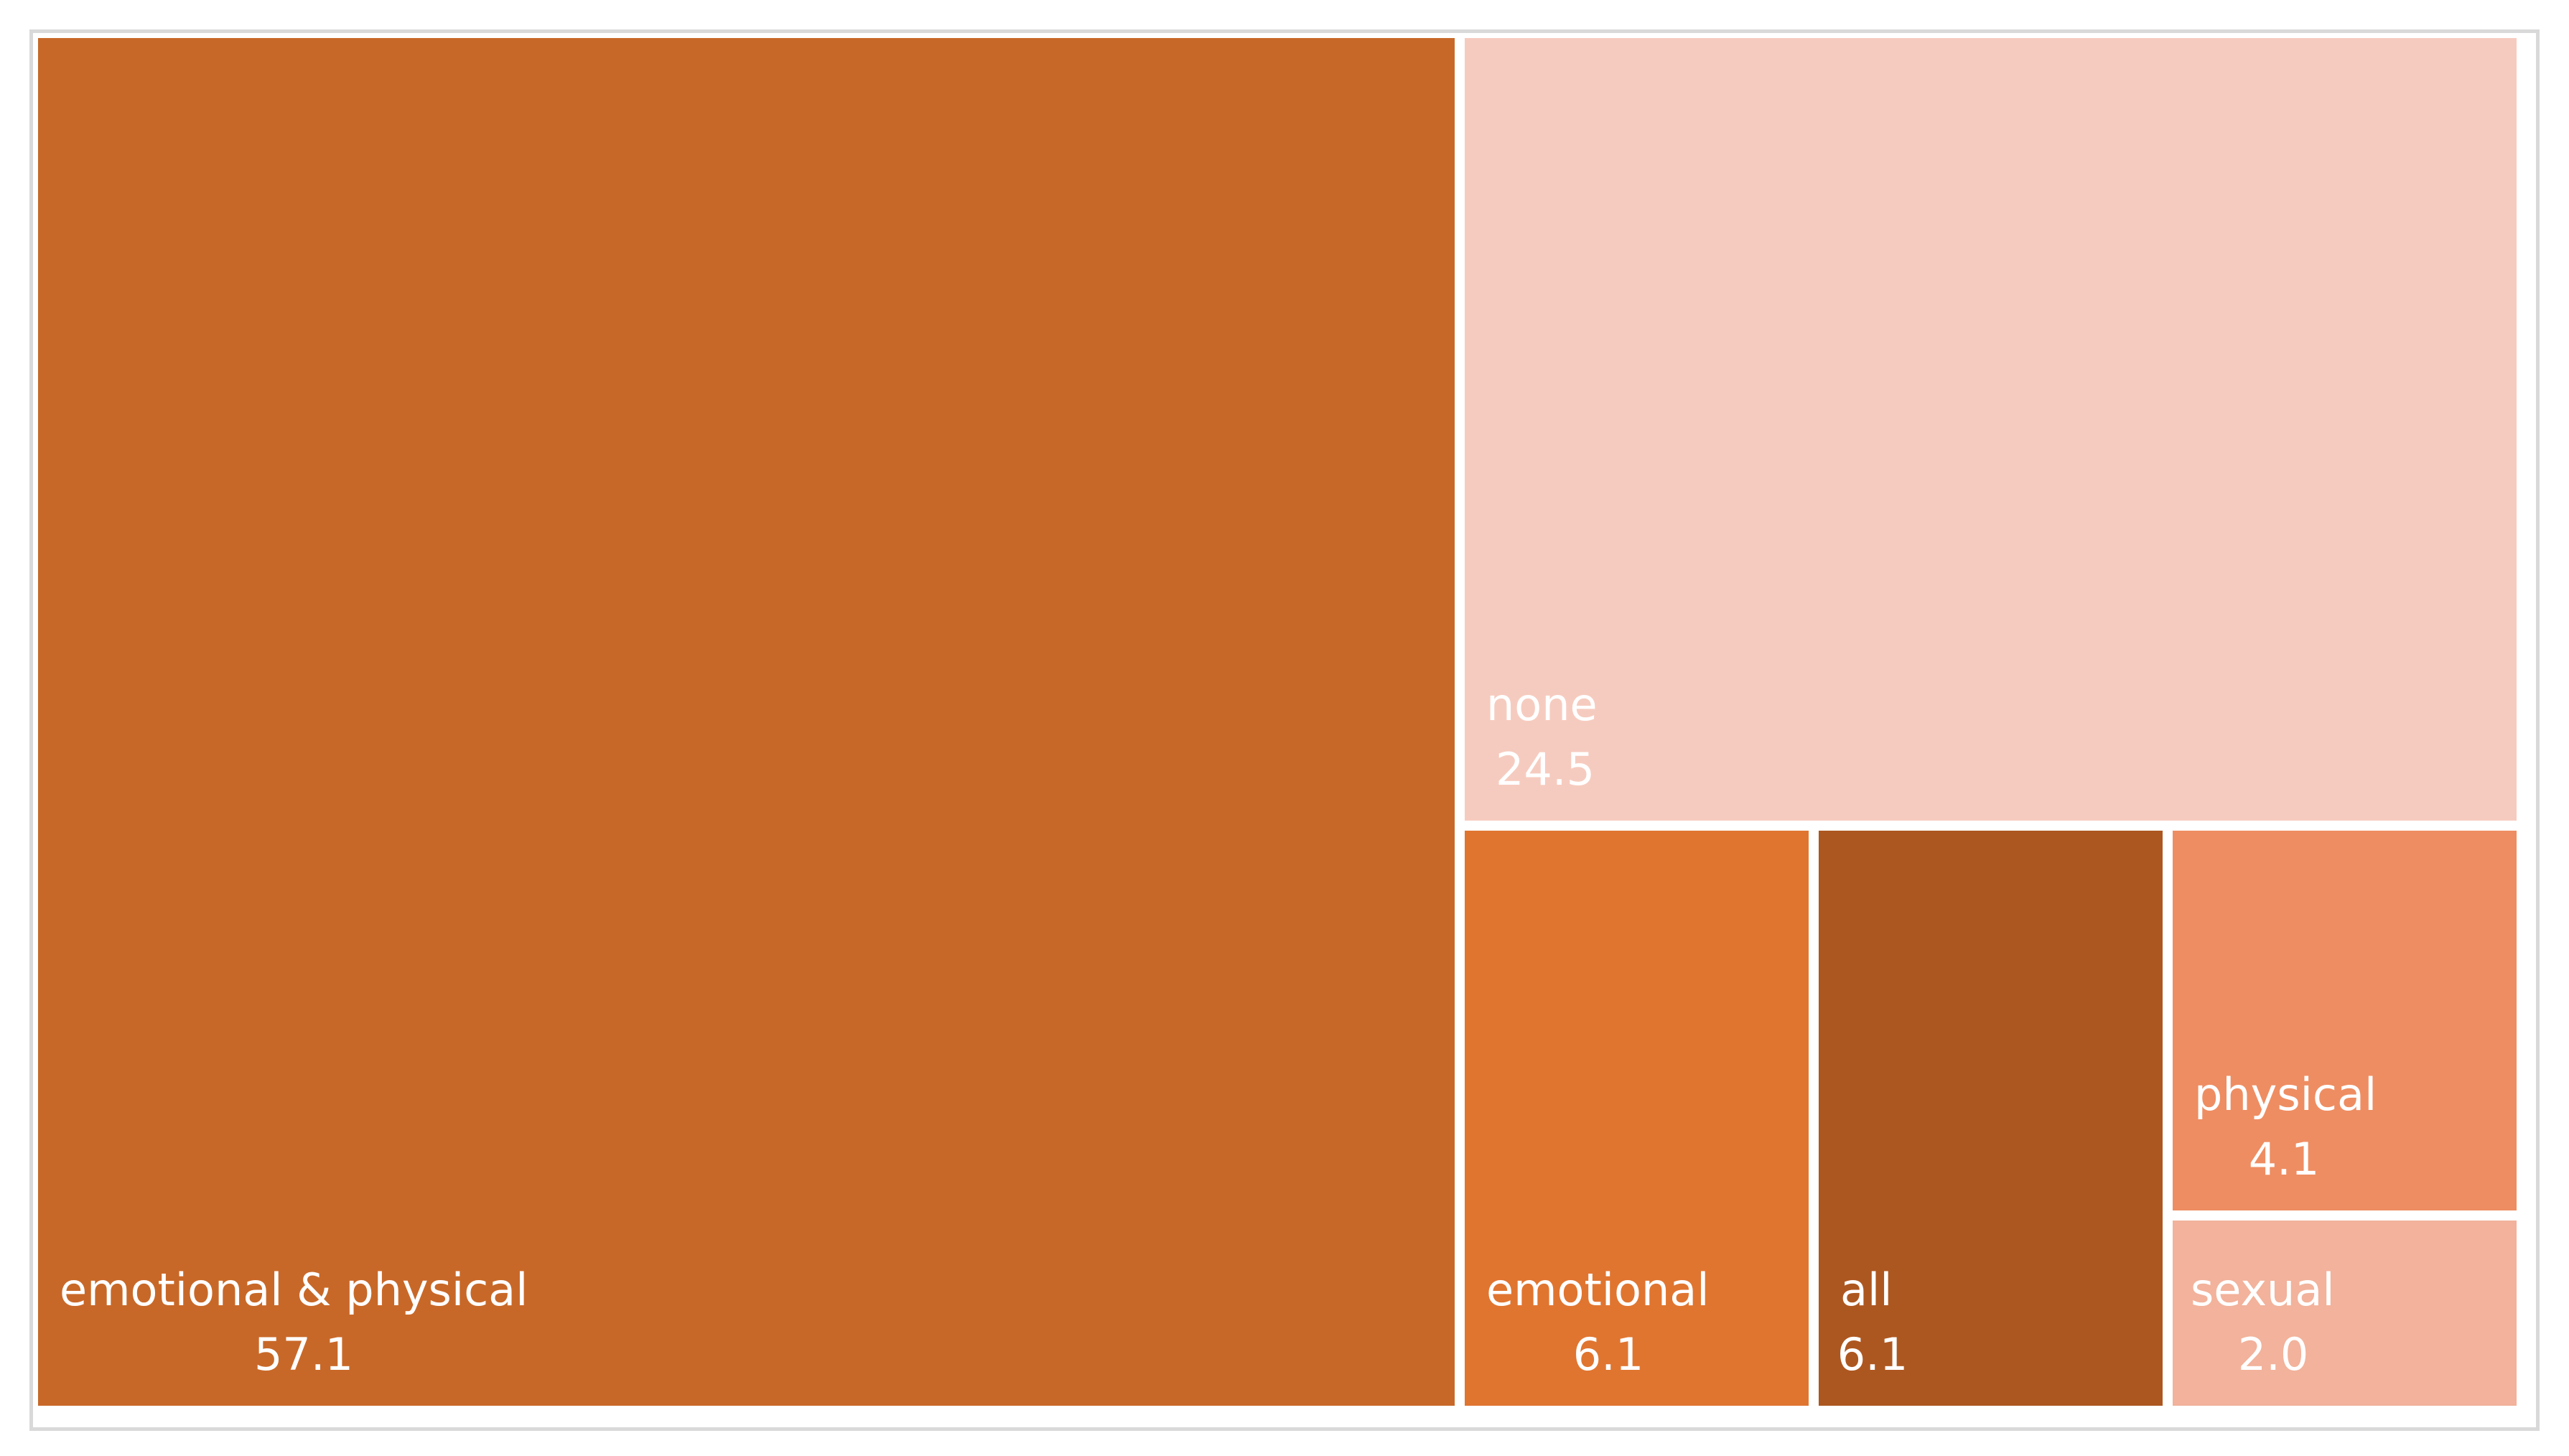 Image resolution: width=2569 pixels, height=1456 pixels. What do you see at coordinates (1545, 769) in the screenshot?
I see `tile-value: 24.5` at bounding box center [1545, 769].